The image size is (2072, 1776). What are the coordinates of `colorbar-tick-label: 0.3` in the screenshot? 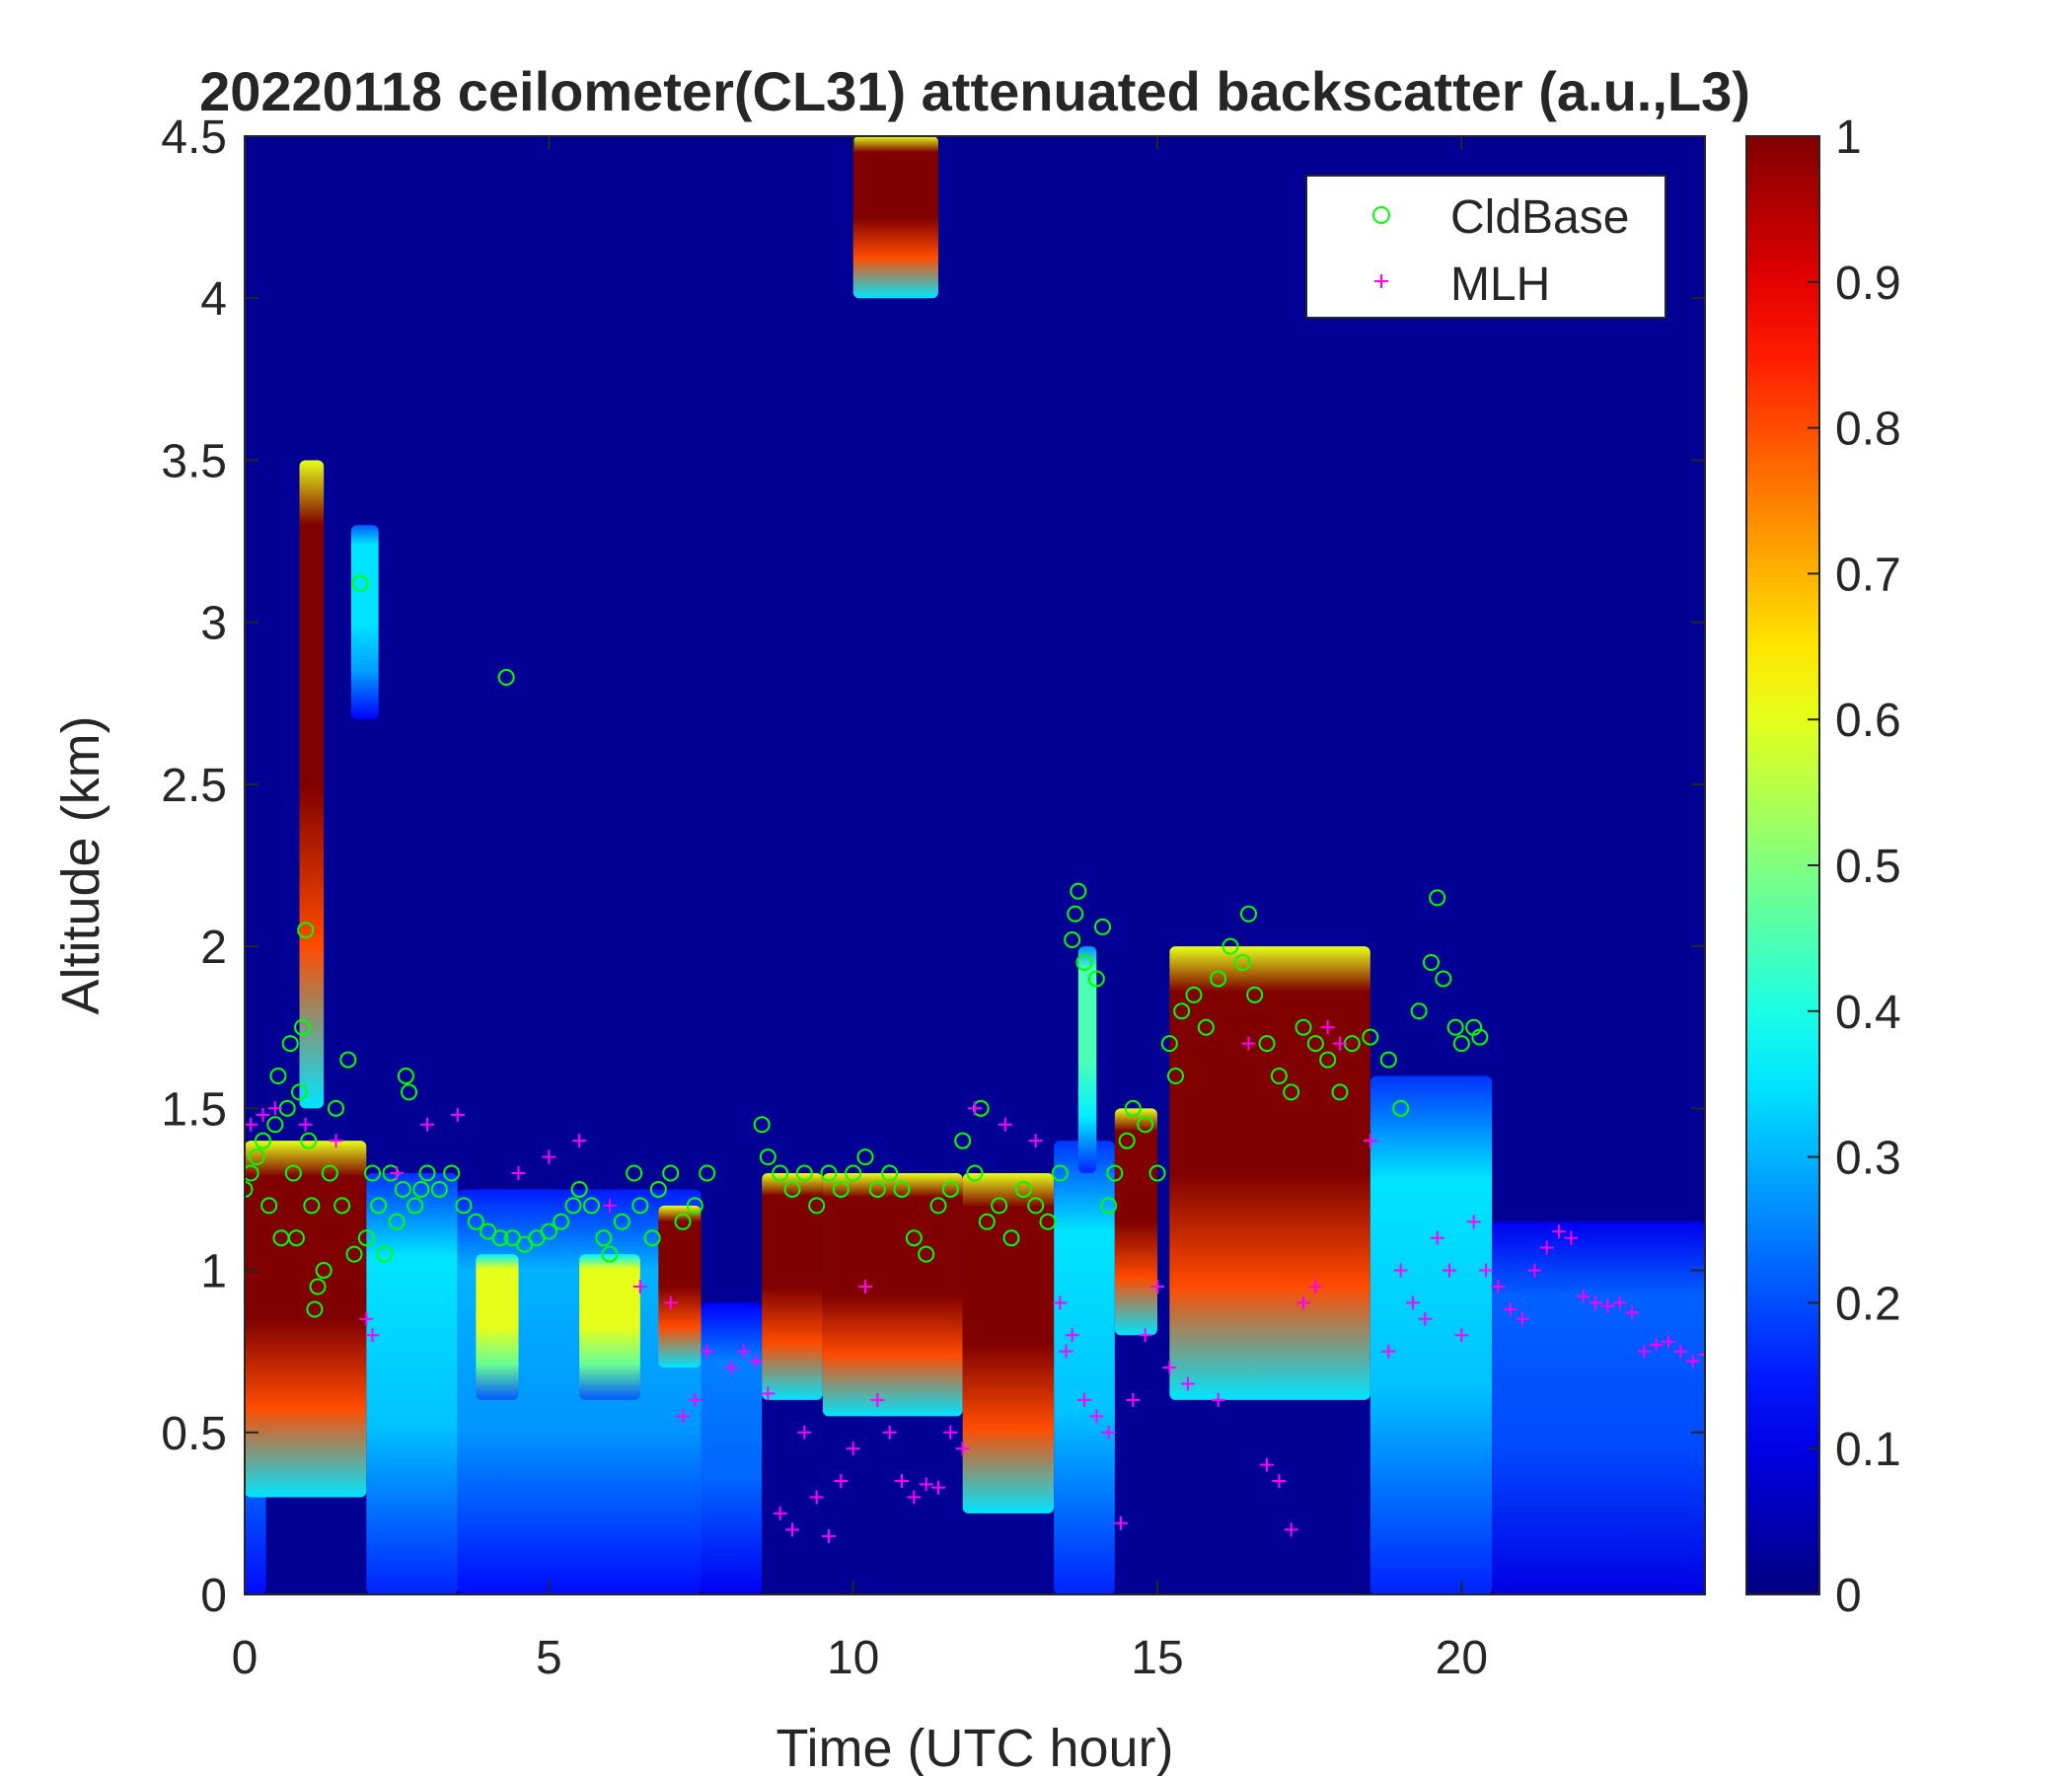 It's located at (1868, 1159).